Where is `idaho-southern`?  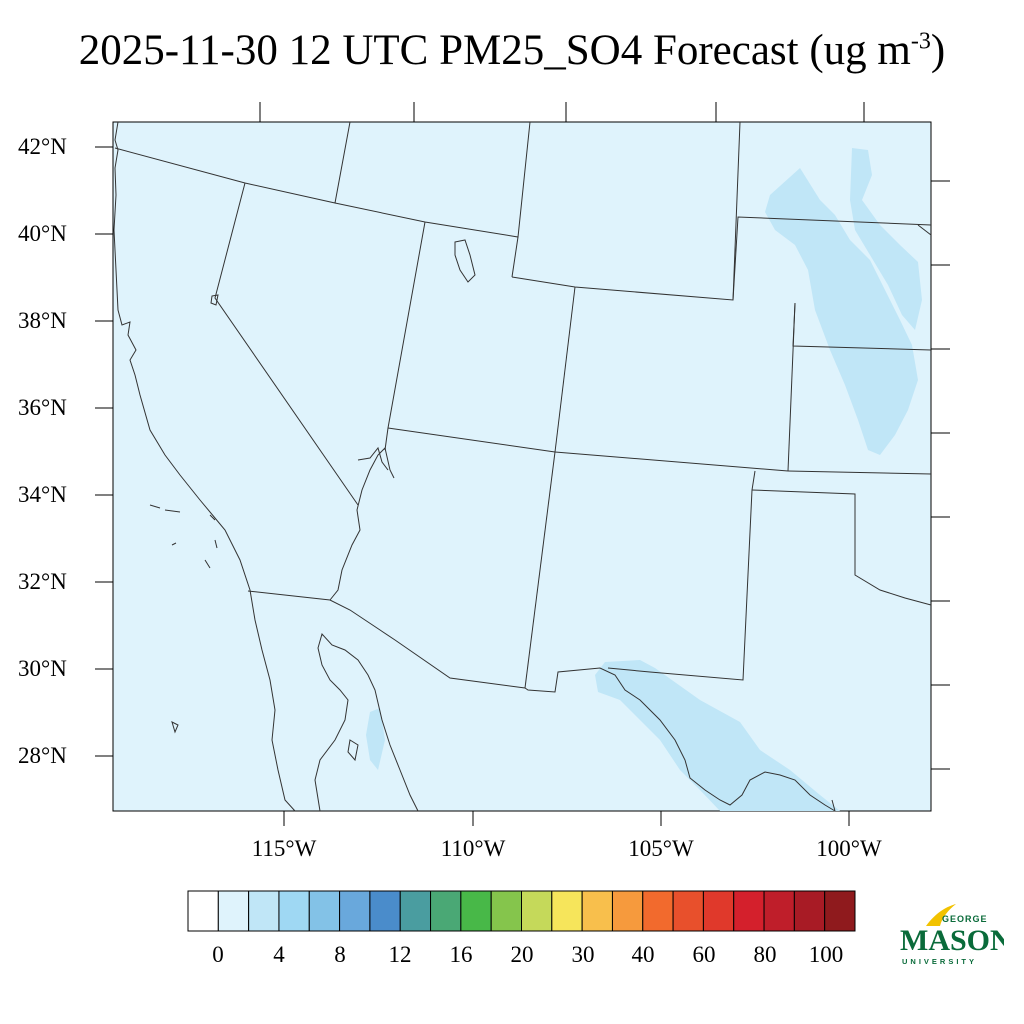
idaho-southern is located at coordinates (432, 179).